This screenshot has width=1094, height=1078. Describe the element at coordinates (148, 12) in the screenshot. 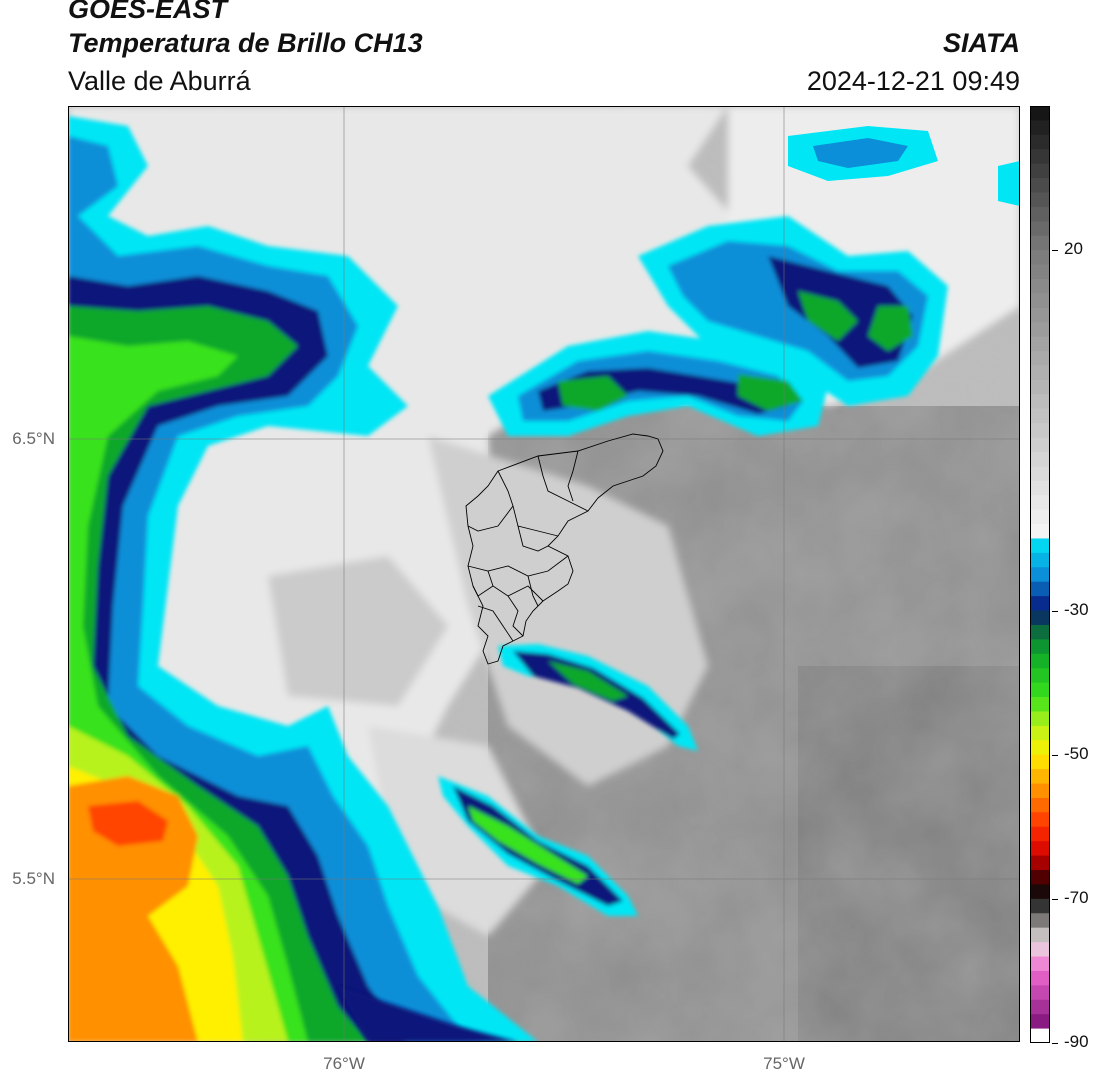

I see `satellite-title: GOES-EAST` at that location.